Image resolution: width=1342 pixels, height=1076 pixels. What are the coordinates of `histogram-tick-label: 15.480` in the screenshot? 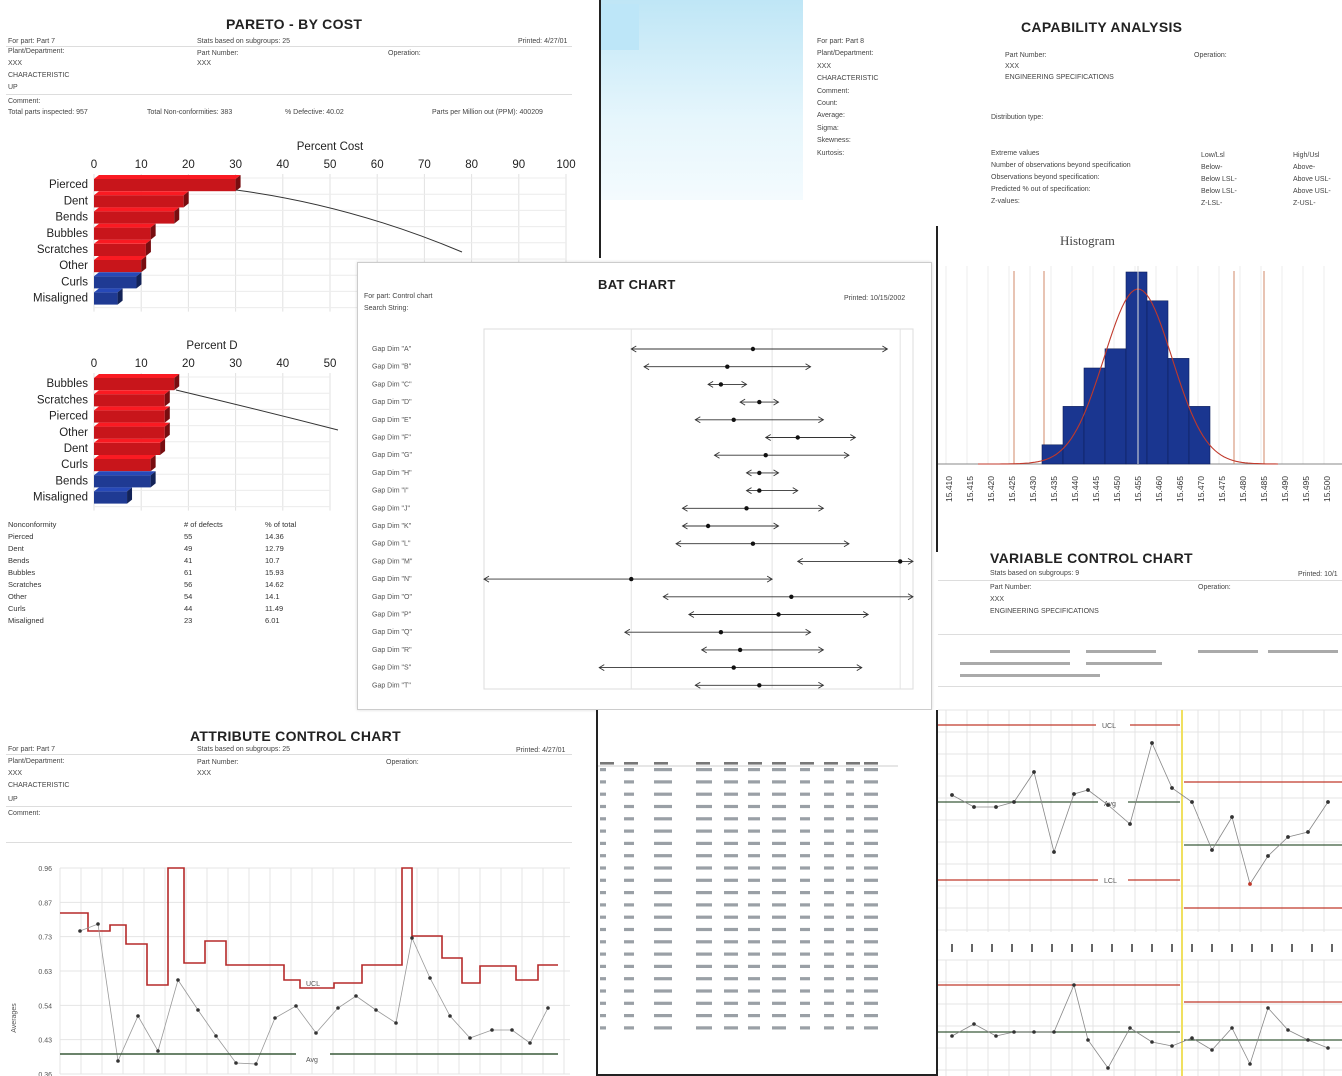 It's located at (1243, 489).